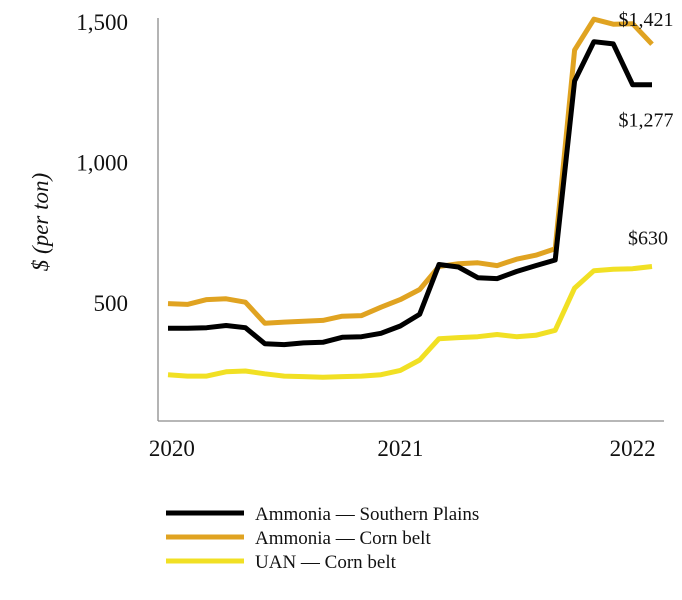  I want to click on annotations: $1,421 $1,277 $630, so click(646, 129).